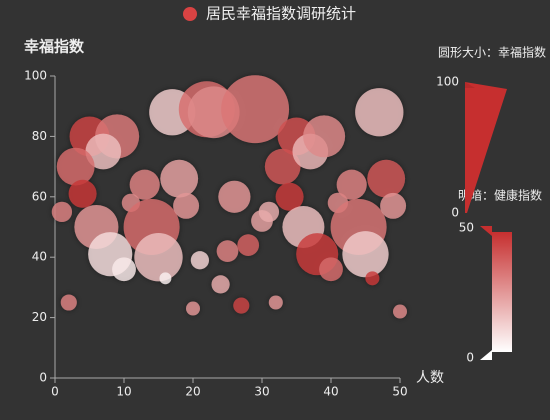 Image resolution: width=550 pixels, height=420 pixels. Describe the element at coordinates (455, 213) in the screenshot. I see `size-map-label: 0` at that location.